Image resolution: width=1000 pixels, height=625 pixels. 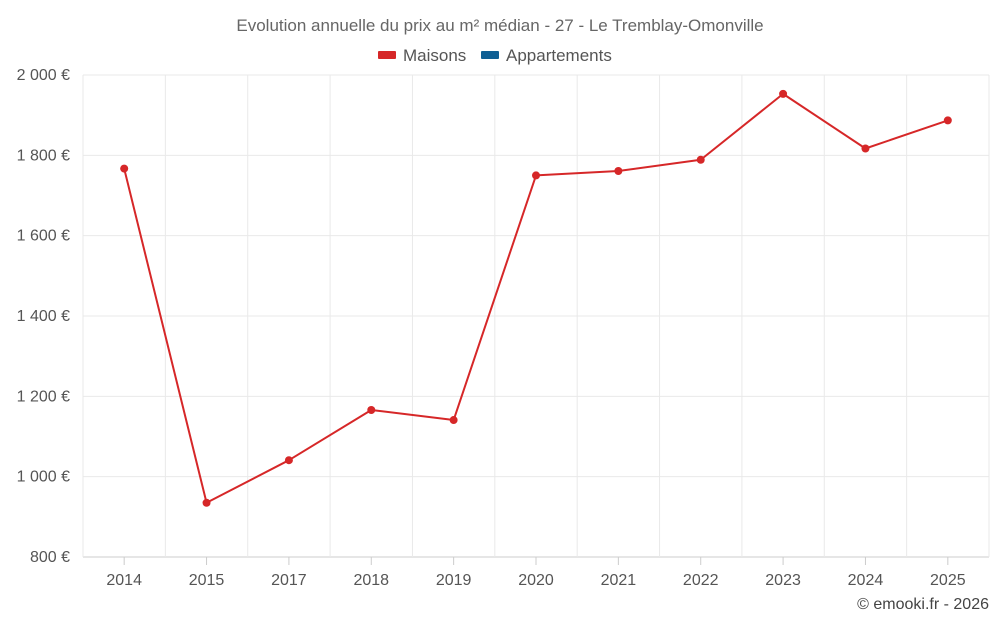 What do you see at coordinates (43, 396) in the screenshot?
I see `y-tick-label: 1 200 €` at bounding box center [43, 396].